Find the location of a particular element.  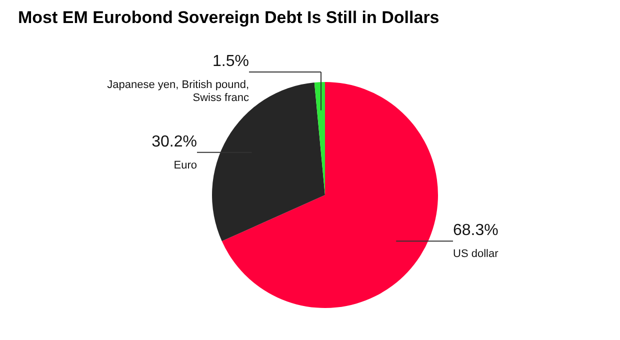

slice-label: Euro is located at coordinates (185, 165).